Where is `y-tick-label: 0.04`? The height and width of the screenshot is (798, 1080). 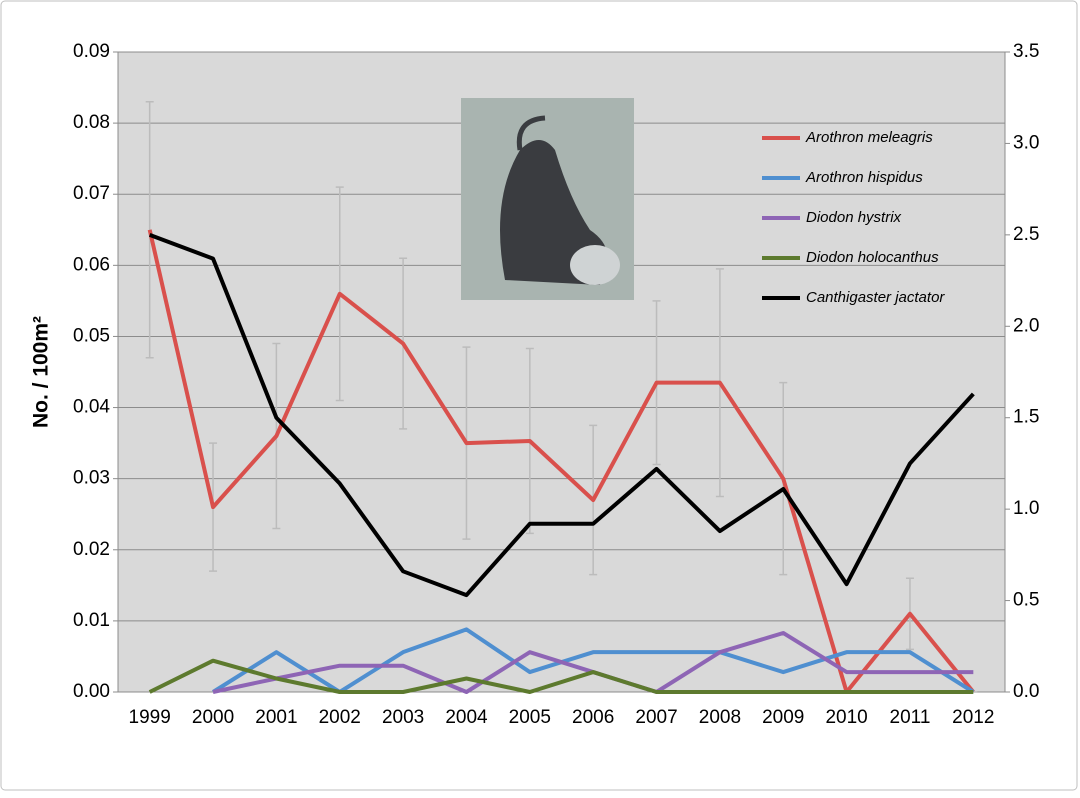 y-tick-label: 0.04 is located at coordinates (91, 407).